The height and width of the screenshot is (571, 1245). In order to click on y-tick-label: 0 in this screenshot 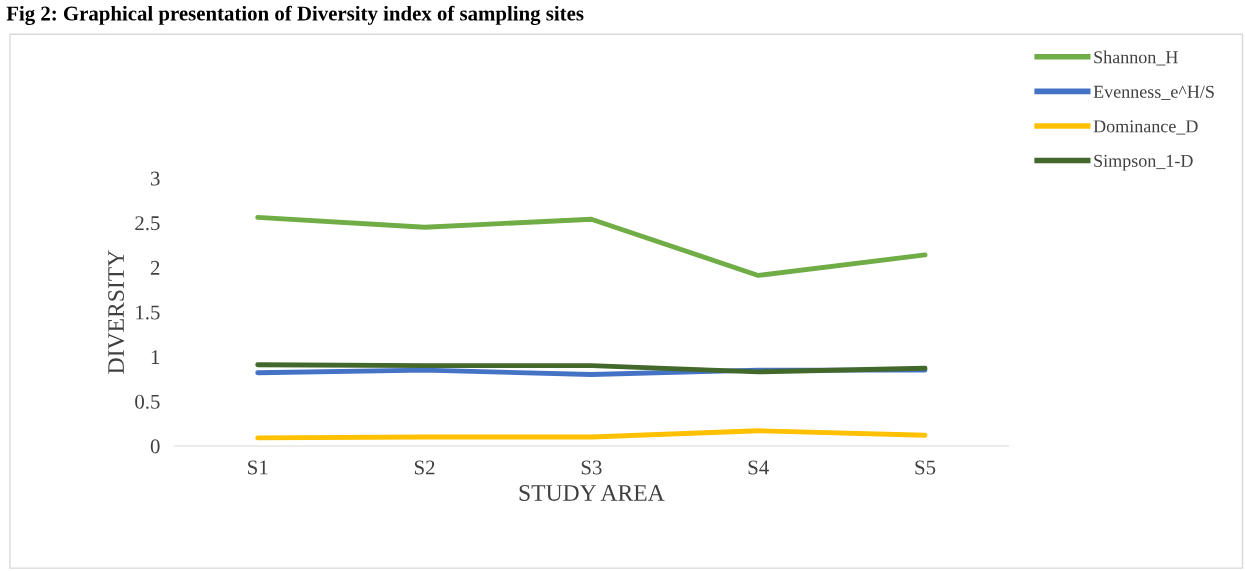, I will do `click(155, 446)`.